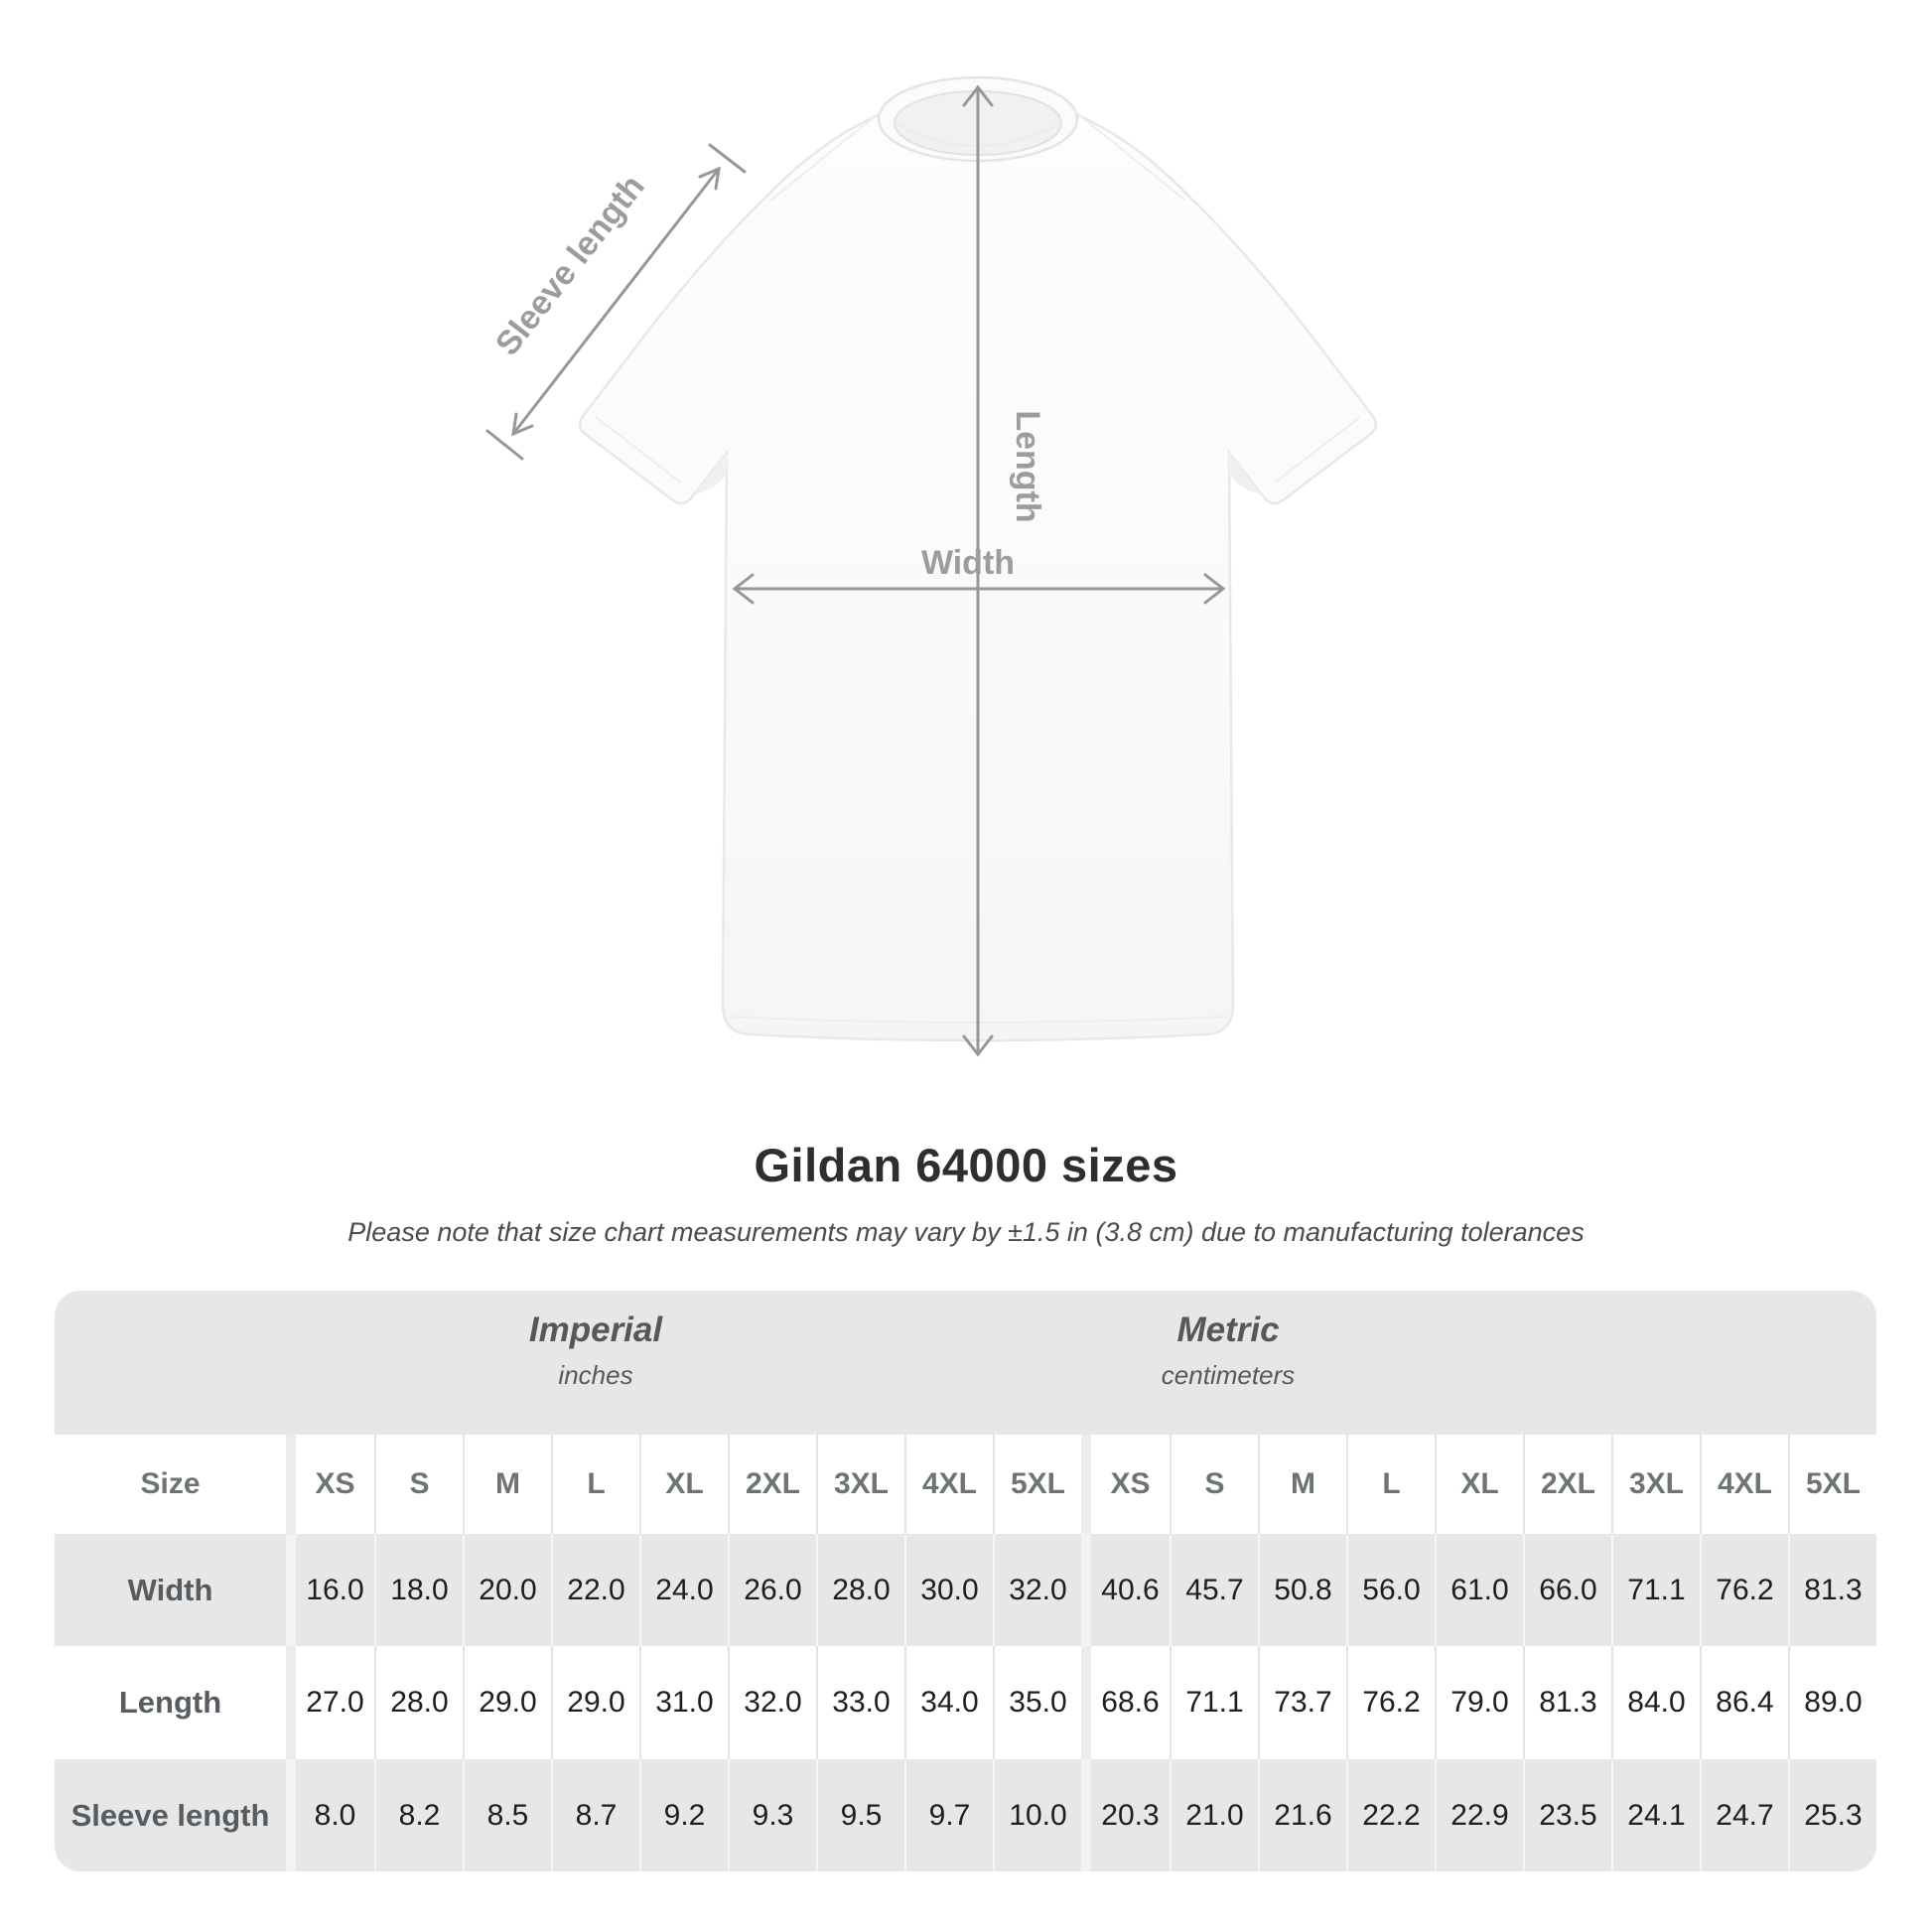 The height and width of the screenshot is (1932, 1932). I want to click on size-header-cell: Size, so click(170, 1483).